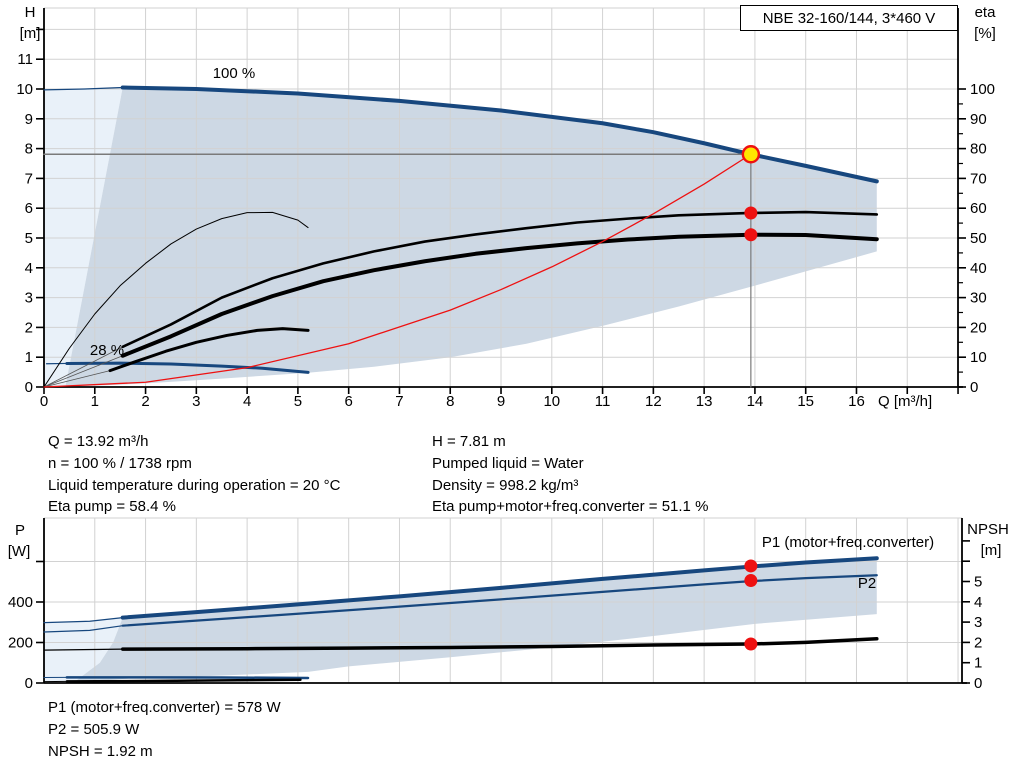 The width and height of the screenshot is (1024, 781). What do you see at coordinates (25, 59) in the screenshot?
I see `y-left-tick-label: 11` at bounding box center [25, 59].